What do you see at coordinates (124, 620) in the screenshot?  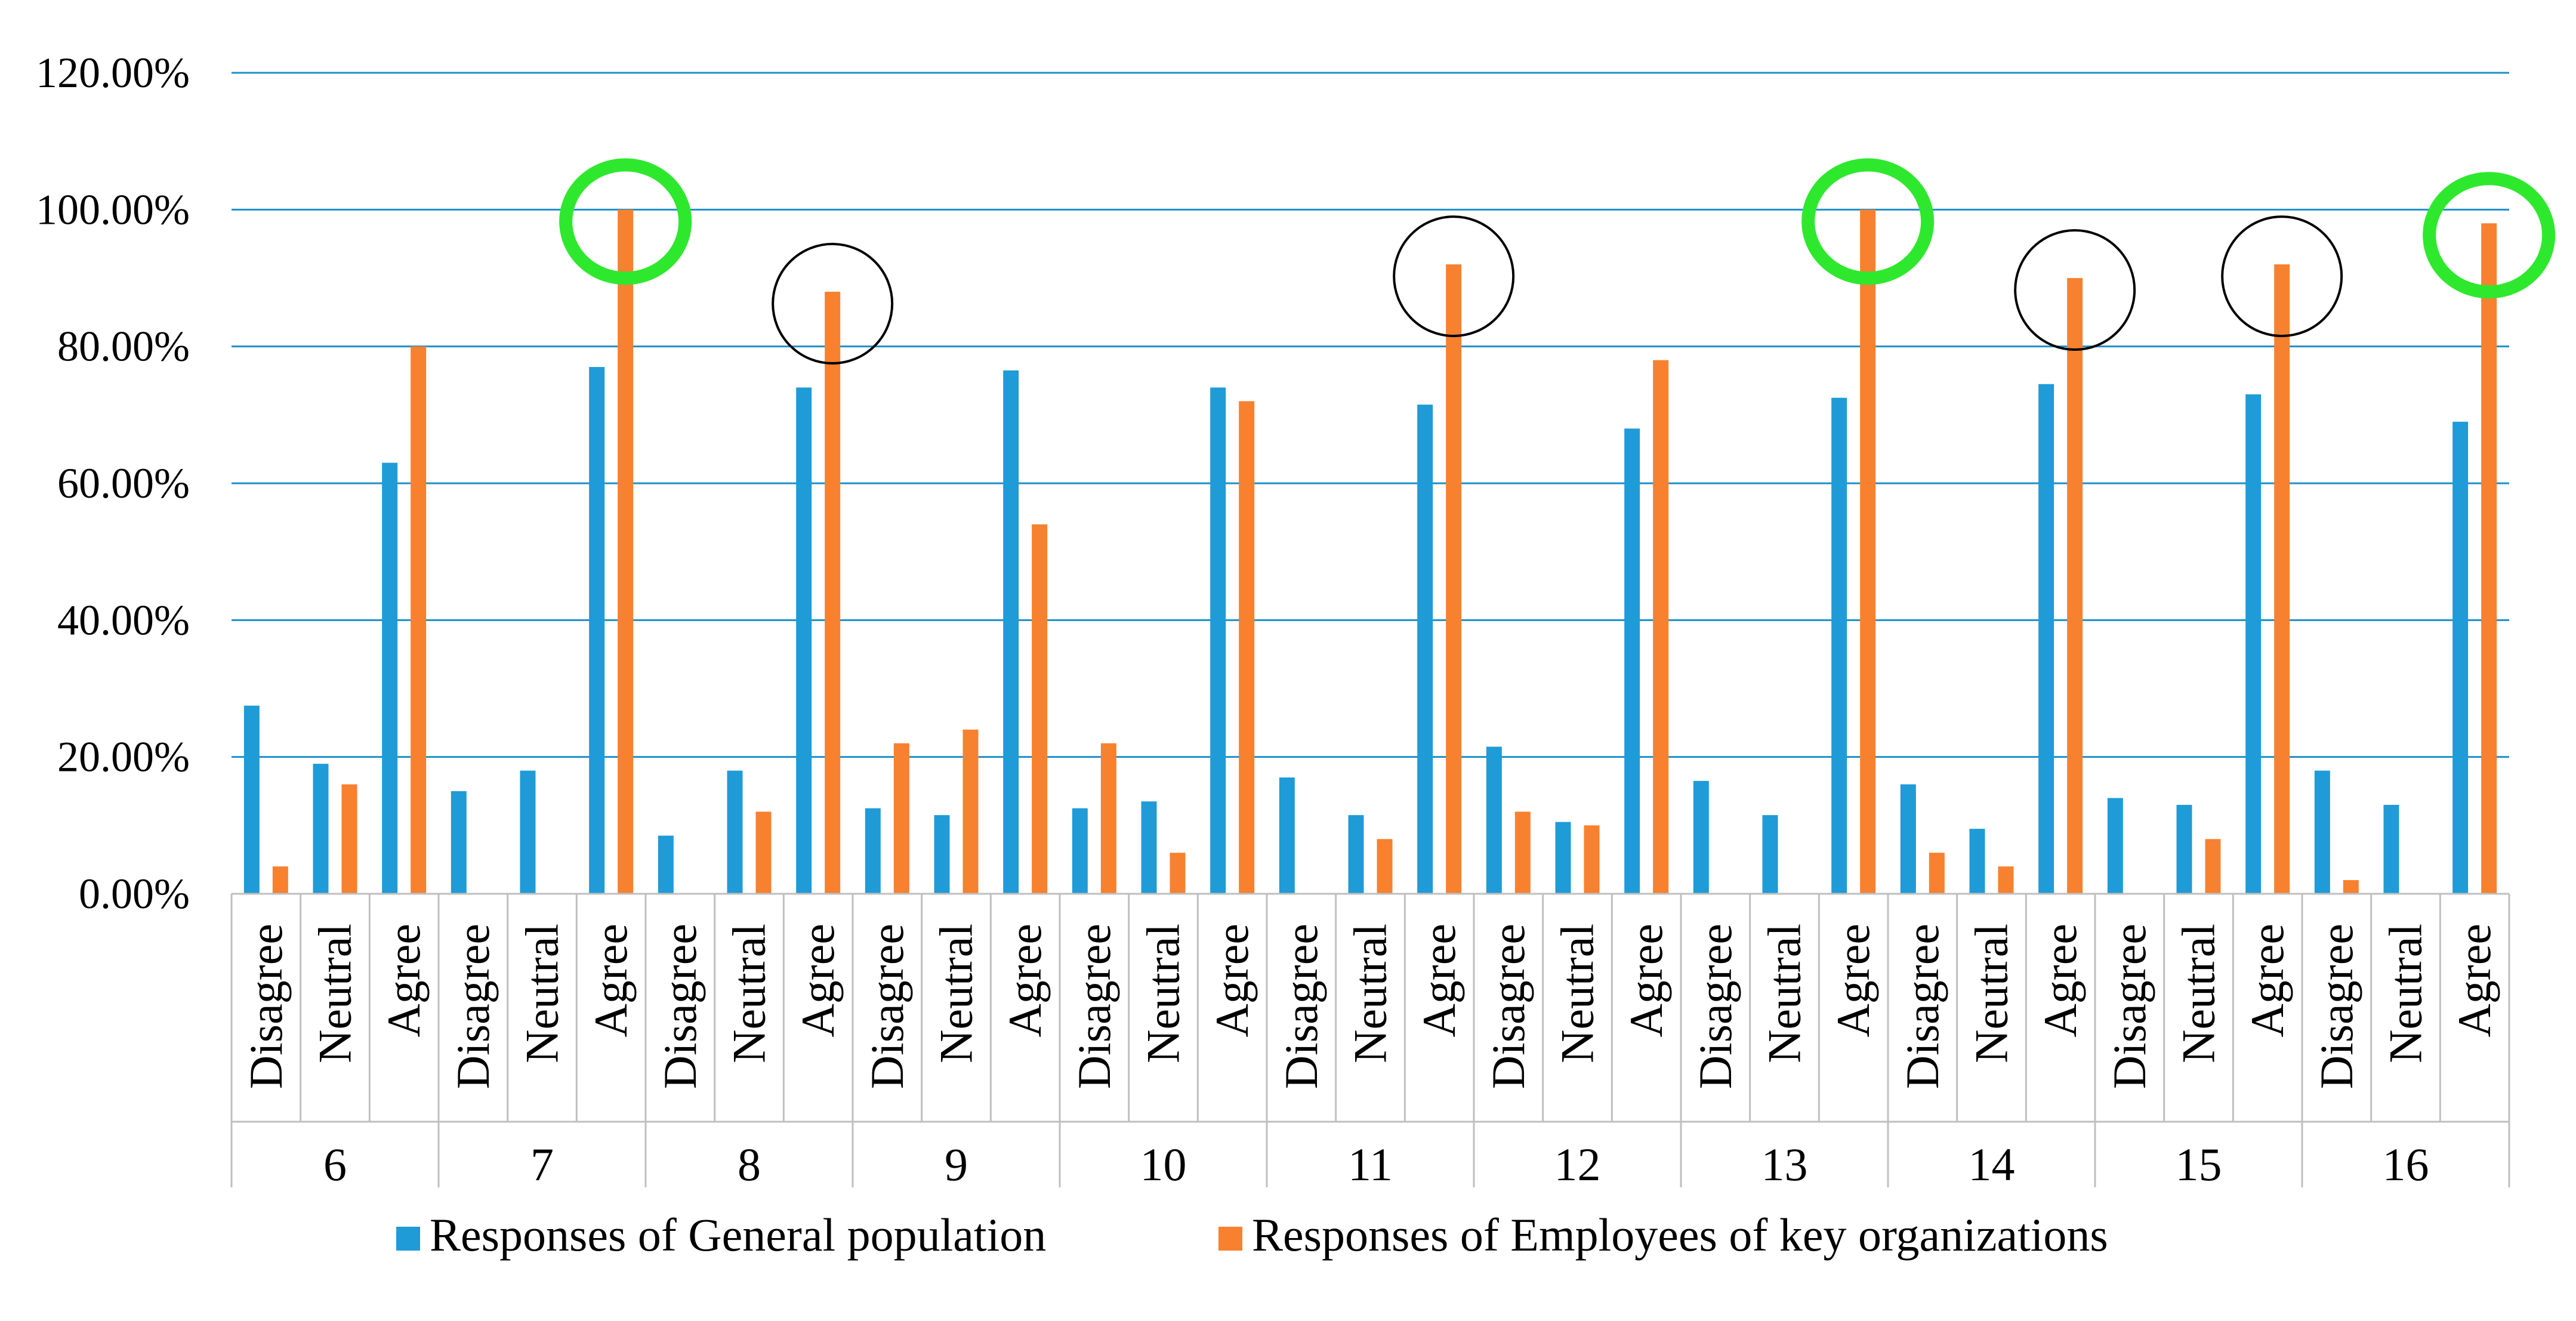 I see `y-tick-label: 40.00%` at bounding box center [124, 620].